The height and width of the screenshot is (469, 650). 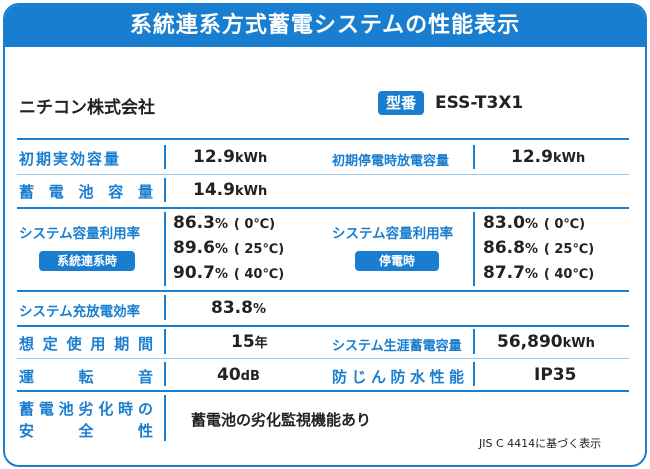 What do you see at coordinates (555, 375) in the screenshot?
I see `waterproof-value: IP35` at bounding box center [555, 375].